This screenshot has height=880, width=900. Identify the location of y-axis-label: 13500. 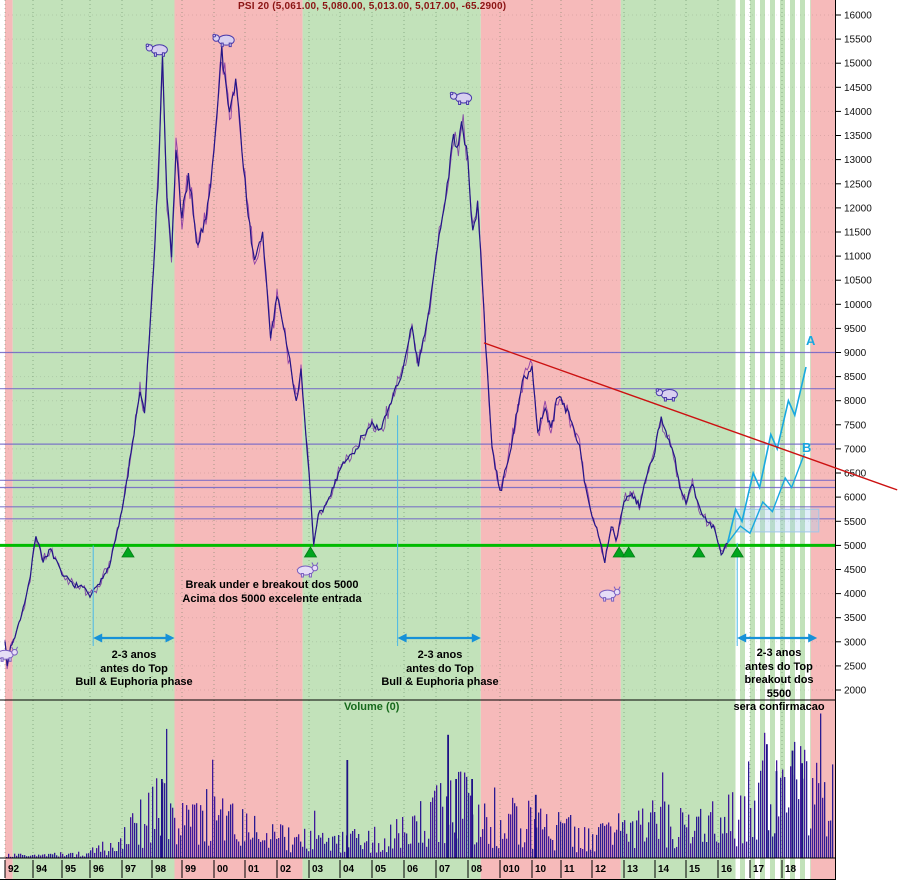
(858, 136).